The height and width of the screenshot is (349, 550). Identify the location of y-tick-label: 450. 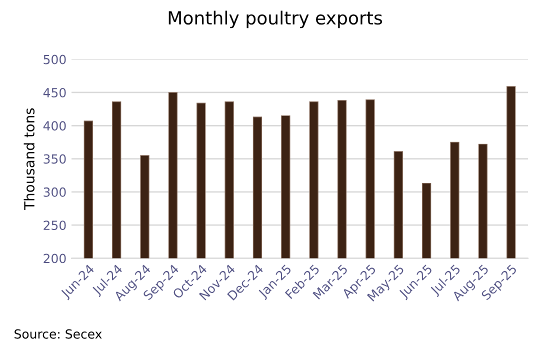
(54, 93).